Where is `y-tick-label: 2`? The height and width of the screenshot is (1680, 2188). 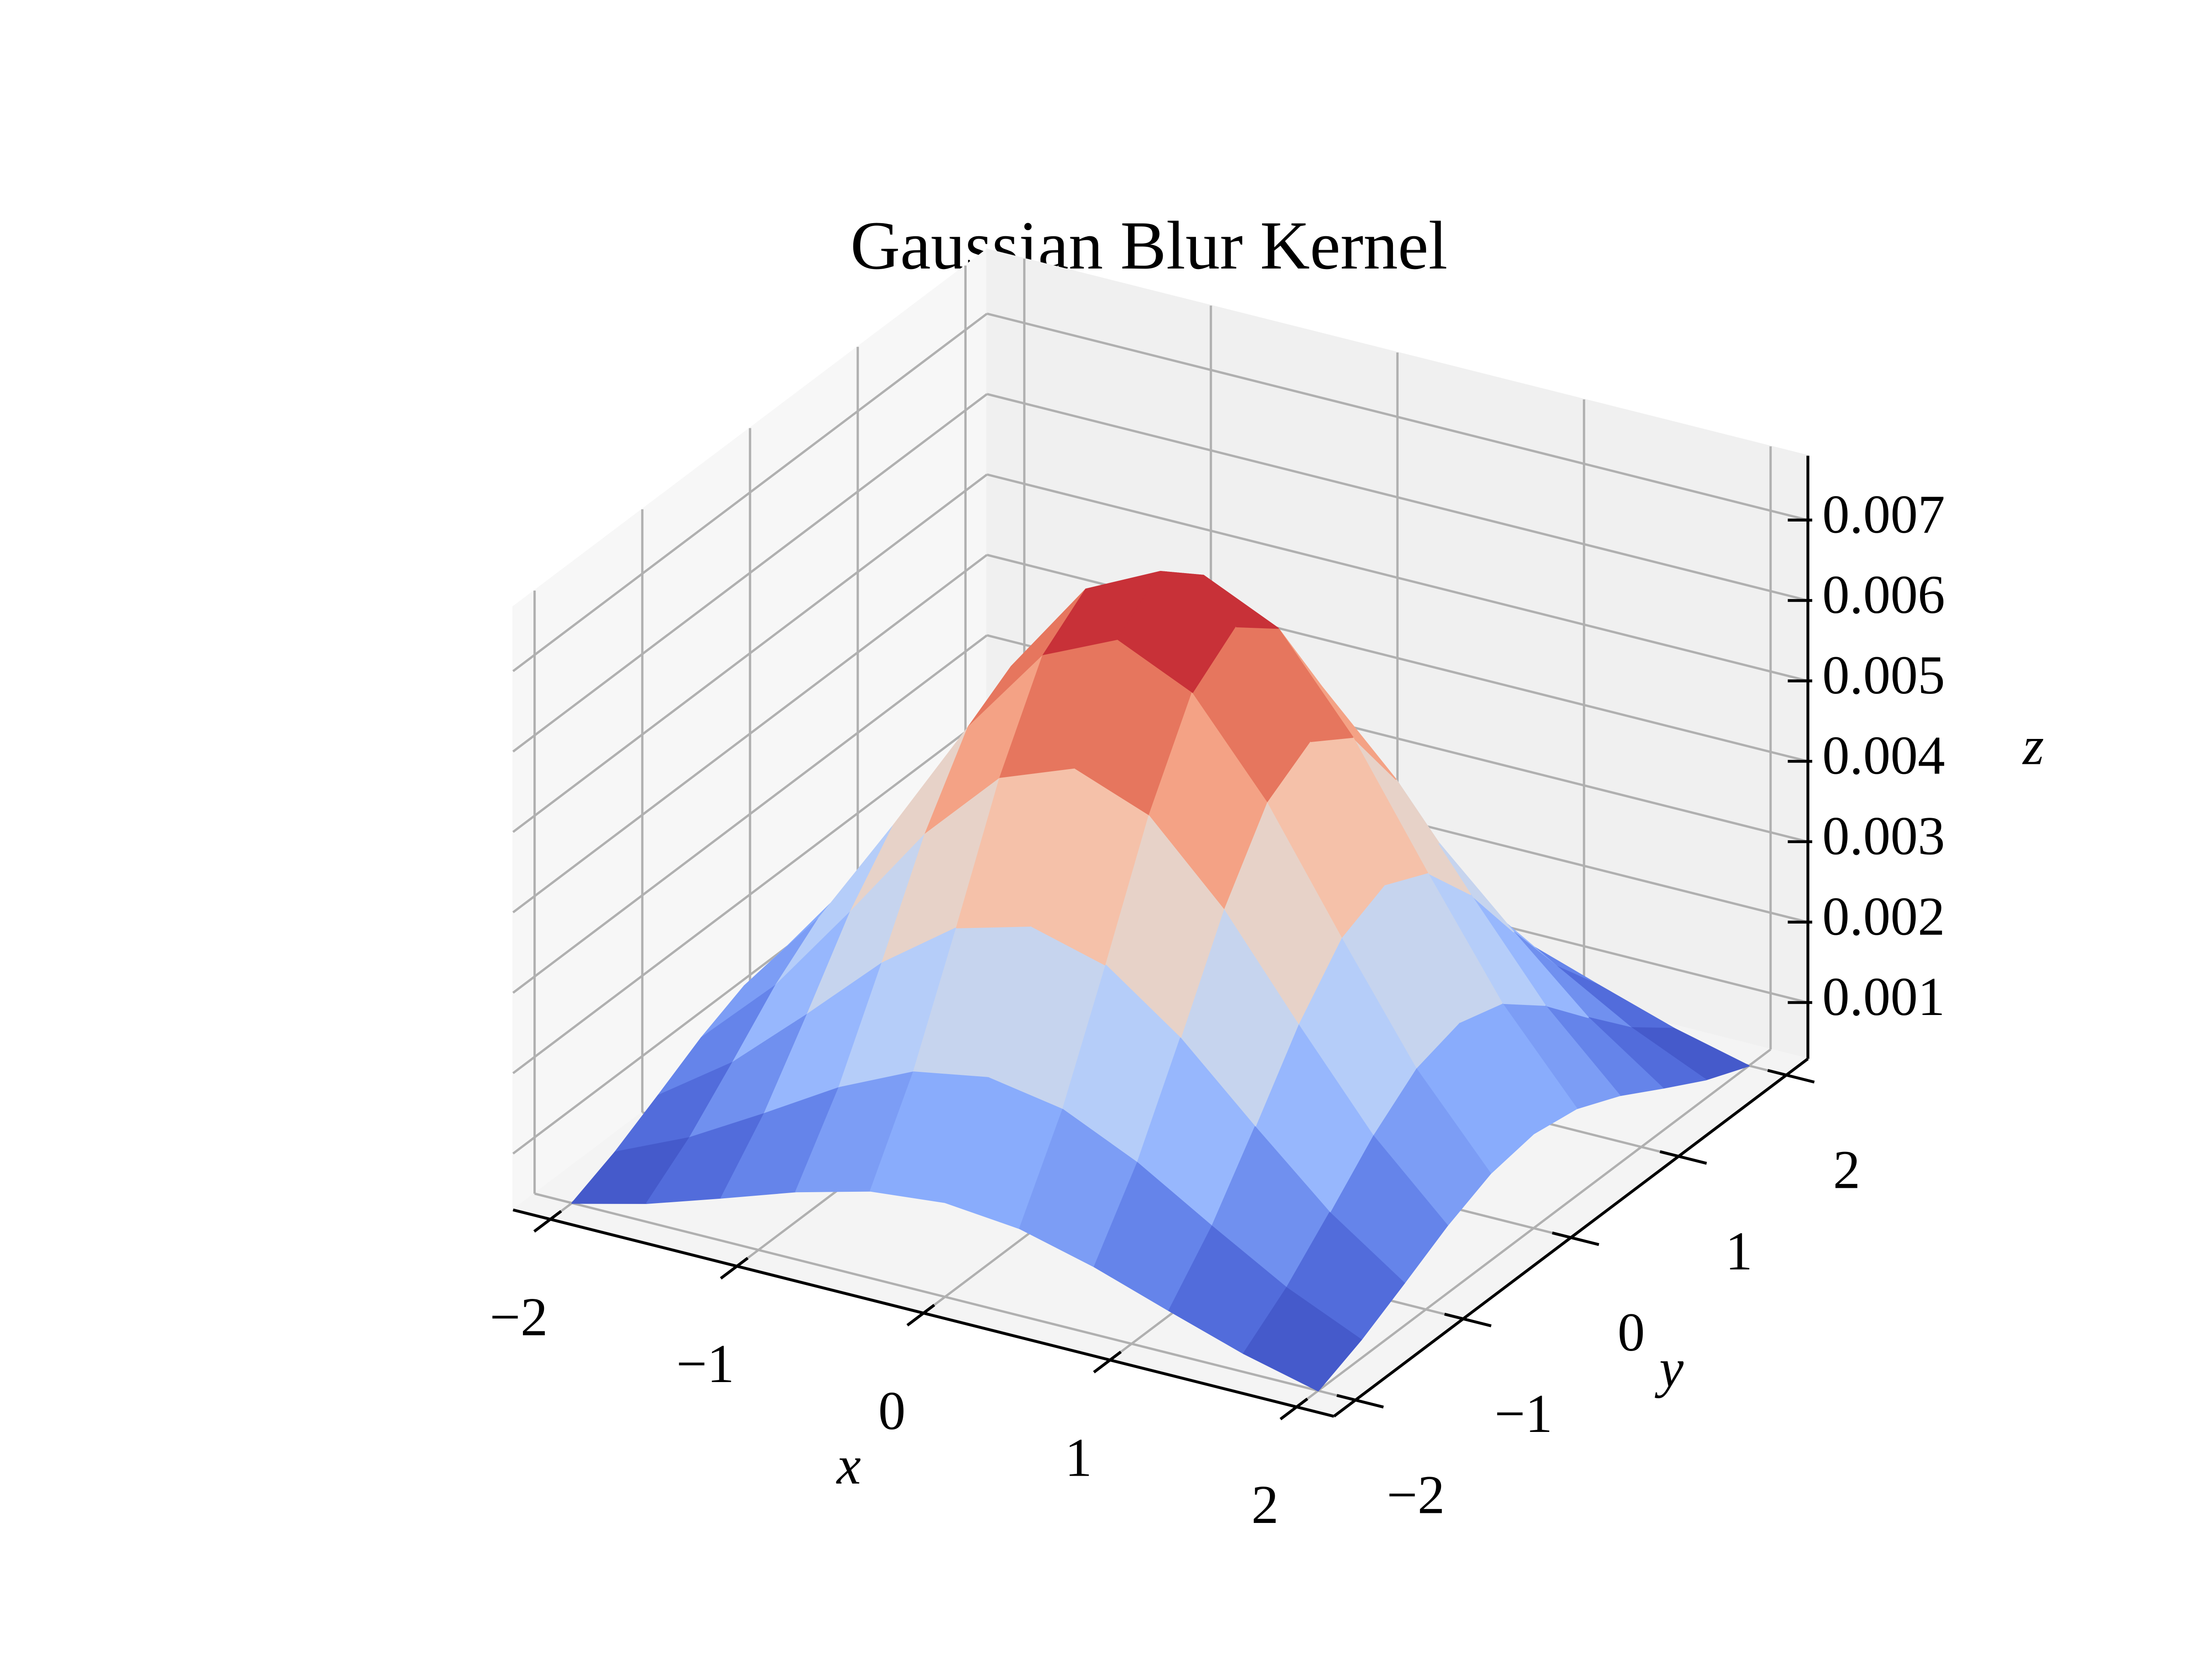 y-tick-label: 2 is located at coordinates (1846, 1170).